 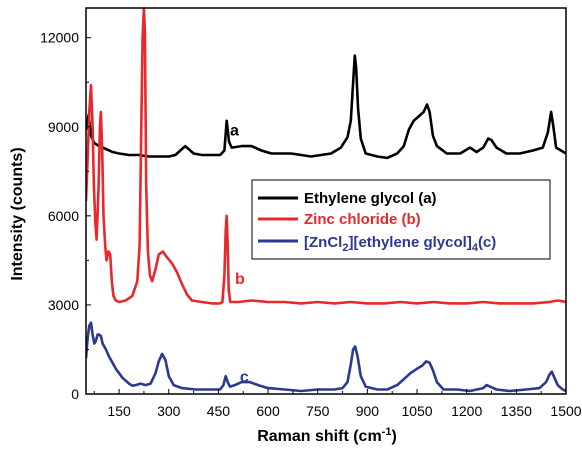 I want to click on x-tick-label: 750, so click(x=318, y=411).